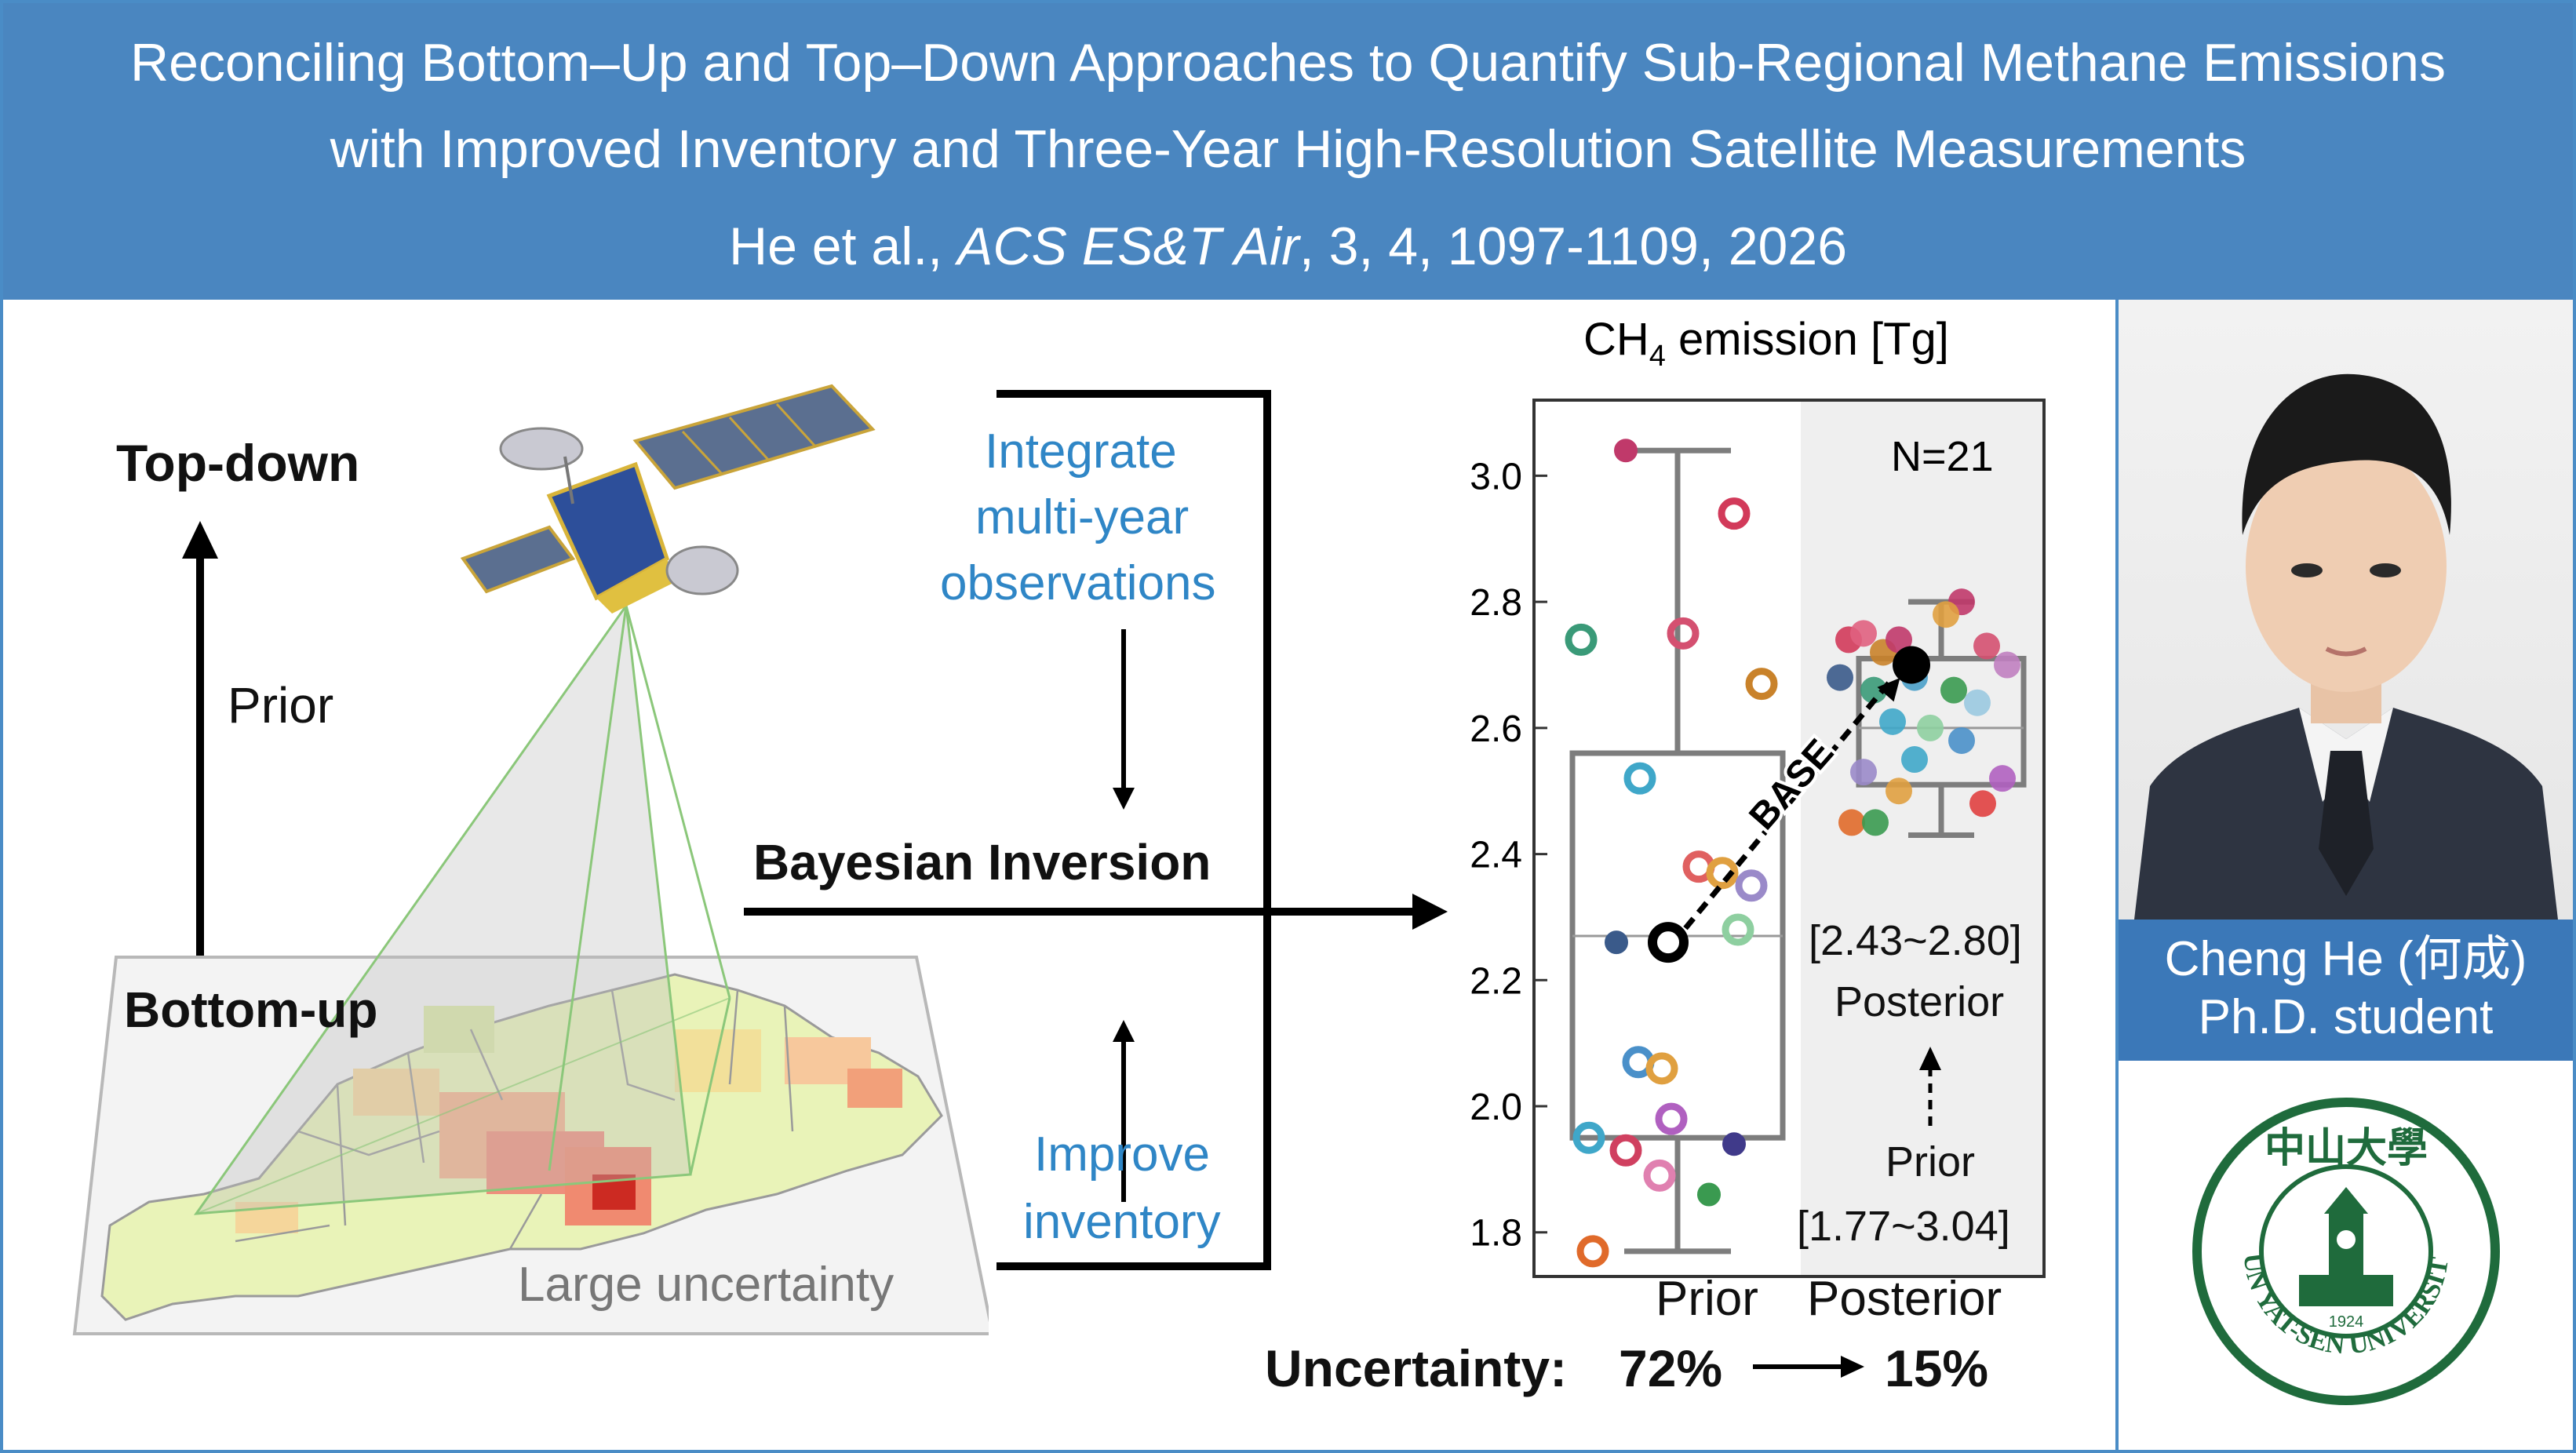  I want to click on bayesian-inversion-label: Bayesian Inversion, so click(982, 862).